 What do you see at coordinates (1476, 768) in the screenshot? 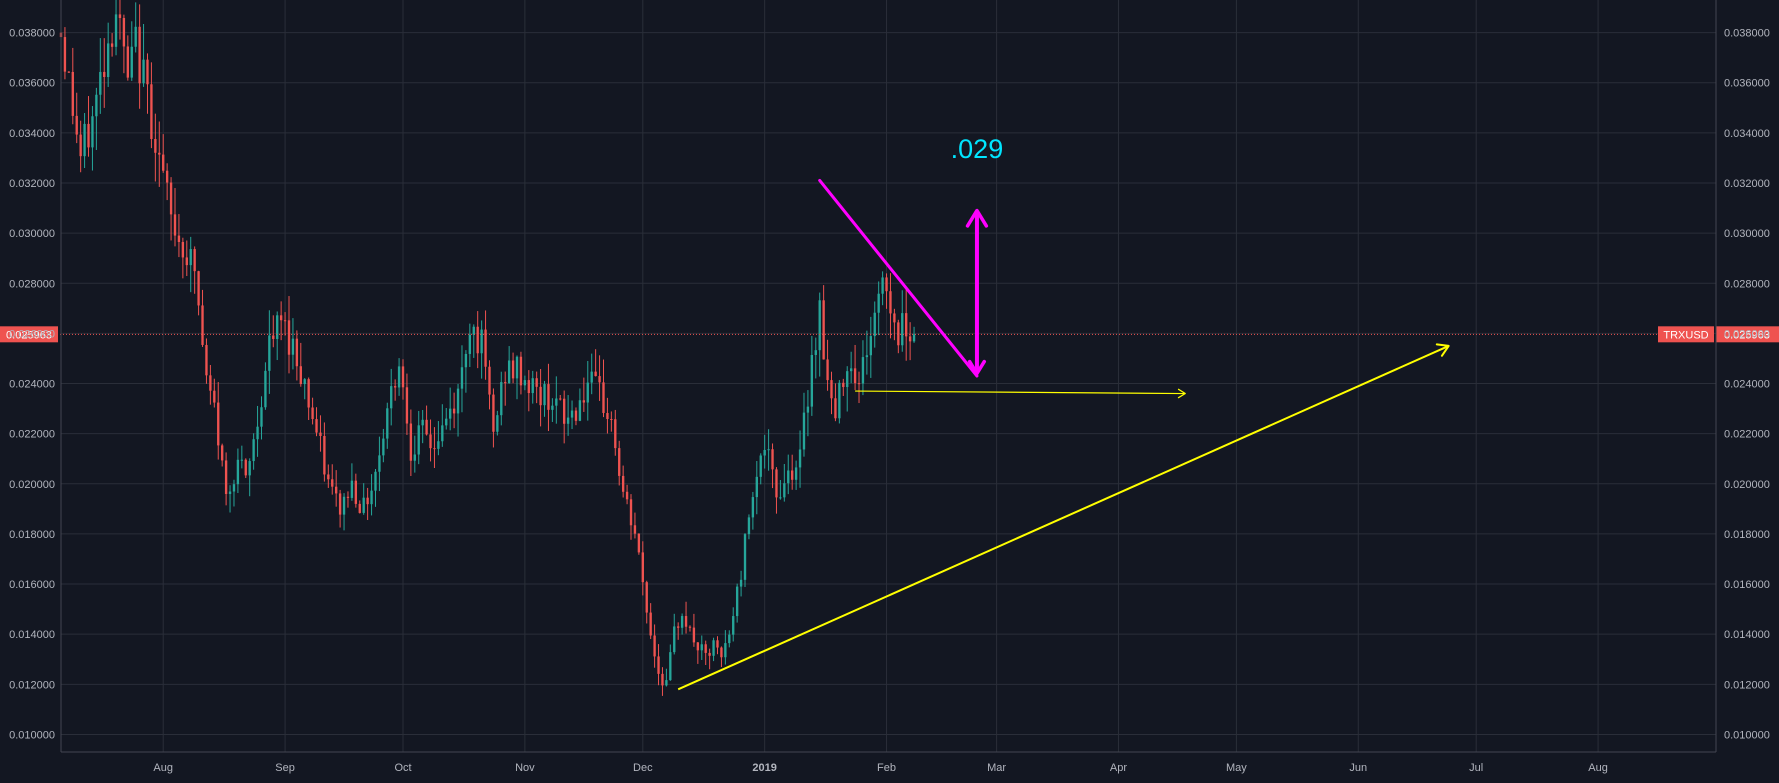
I see `x-tick-label: Jul` at bounding box center [1476, 768].